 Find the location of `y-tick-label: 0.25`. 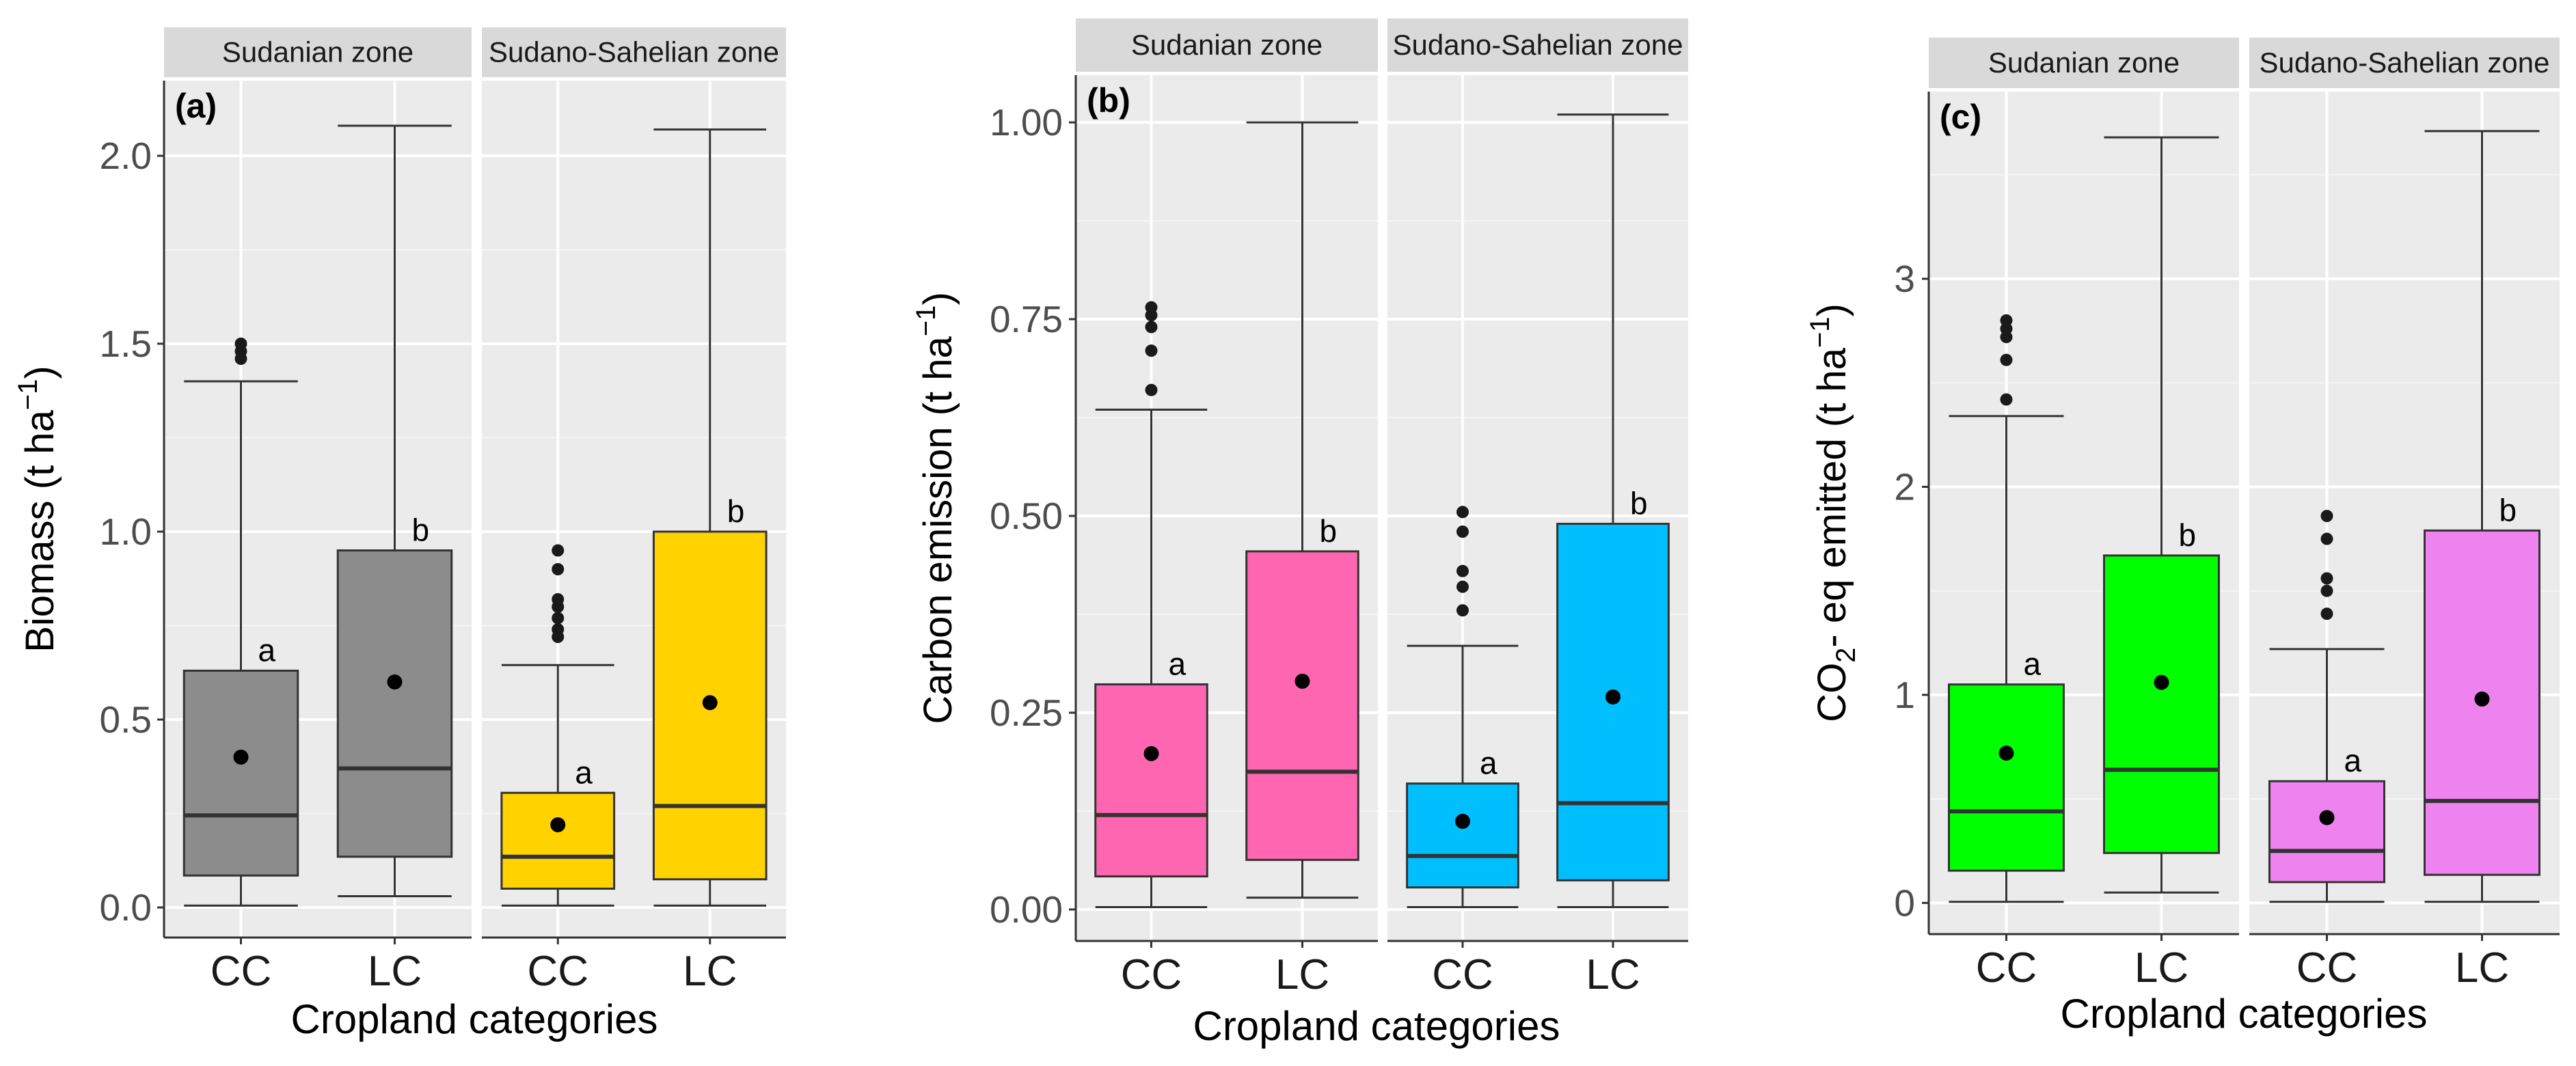

y-tick-label: 0.25 is located at coordinates (1027, 713).